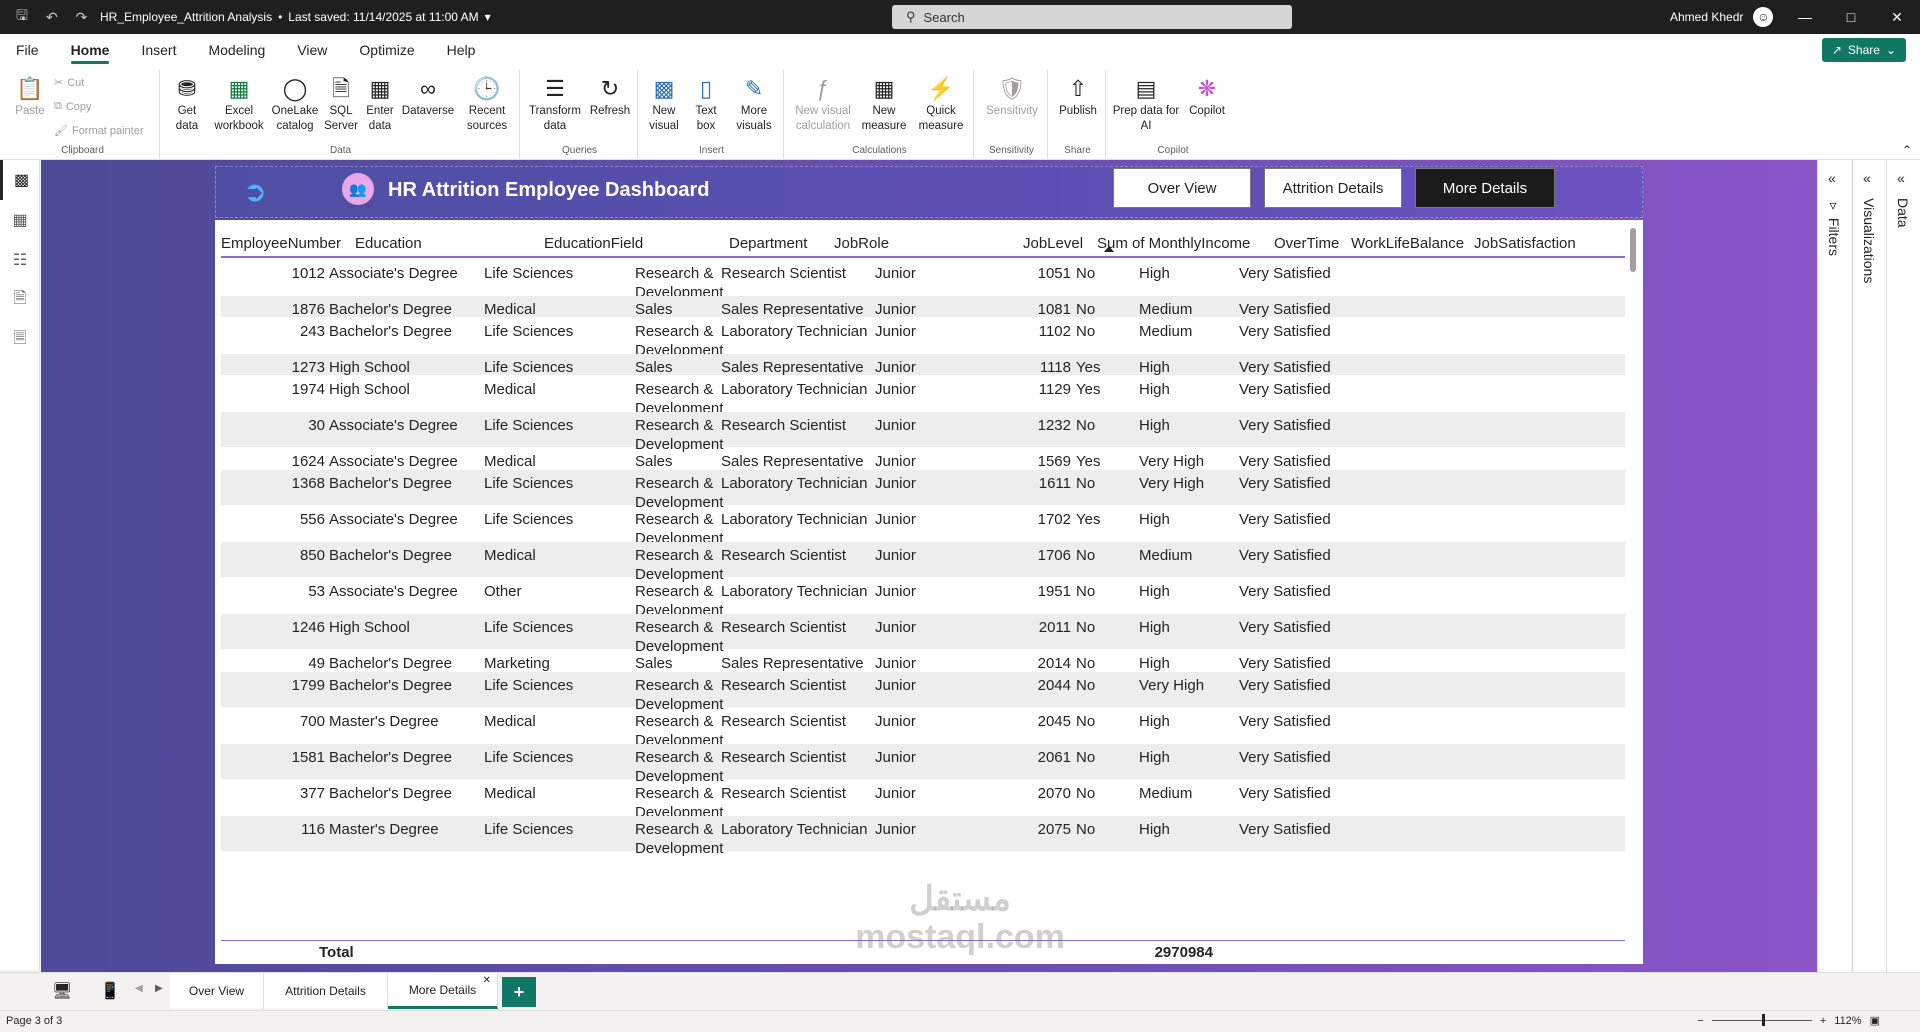 This screenshot has width=1920, height=1032. Describe the element at coordinates (487, 103) in the screenshot. I see `recent-sources-button: 🕒 Recent sources` at that location.